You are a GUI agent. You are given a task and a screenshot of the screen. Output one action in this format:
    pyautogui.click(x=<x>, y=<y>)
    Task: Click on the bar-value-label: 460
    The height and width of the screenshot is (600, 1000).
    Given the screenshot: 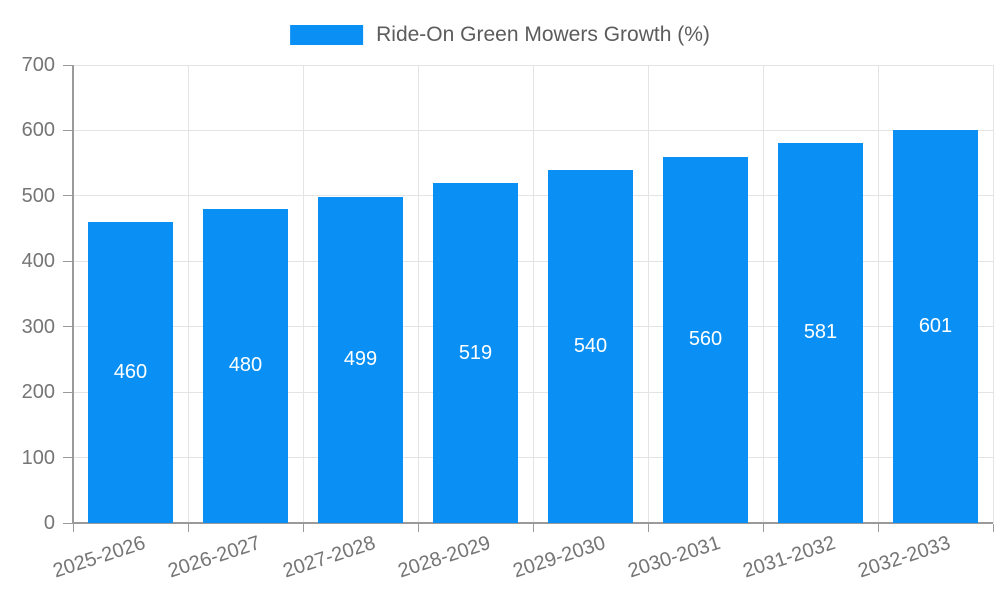 What is the action you would take?
    pyautogui.click(x=130, y=372)
    